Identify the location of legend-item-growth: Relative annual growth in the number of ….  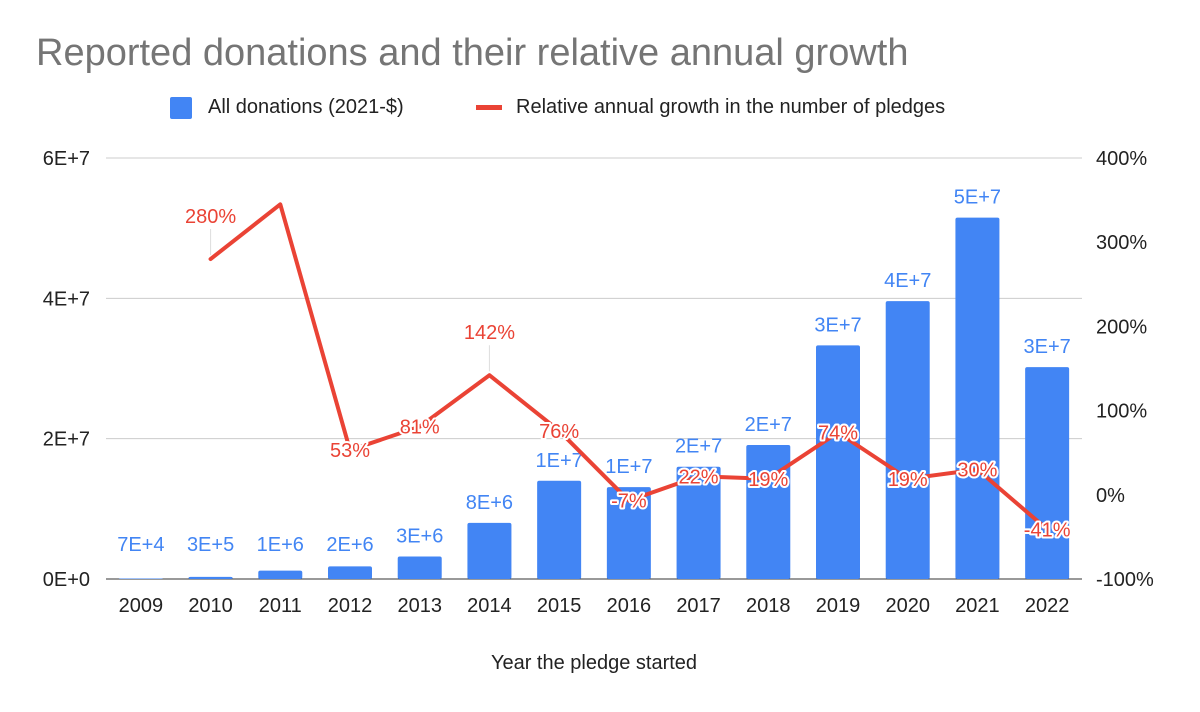
(710, 107).